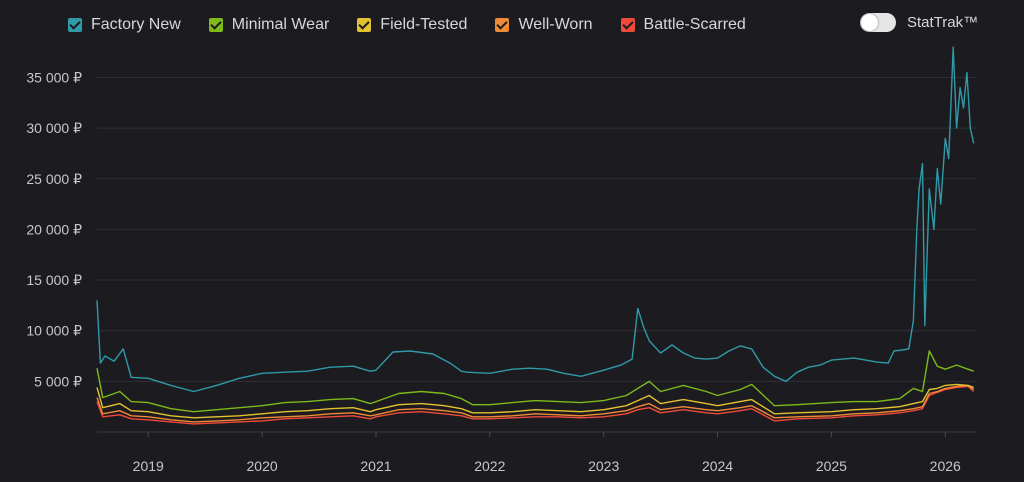 Image resolution: width=1024 pixels, height=482 pixels. What do you see at coordinates (717, 466) in the screenshot?
I see `x-tick-label: 2024` at bounding box center [717, 466].